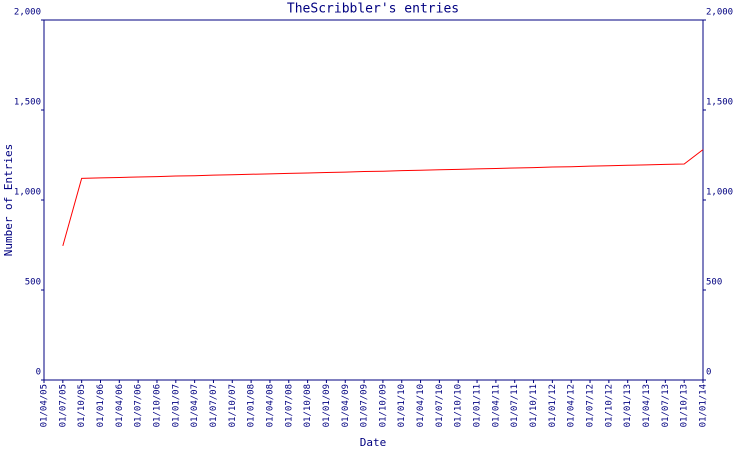 The width and height of the screenshot is (750, 450). I want to click on x-tick-label: 01/04/06, so click(120, 405).